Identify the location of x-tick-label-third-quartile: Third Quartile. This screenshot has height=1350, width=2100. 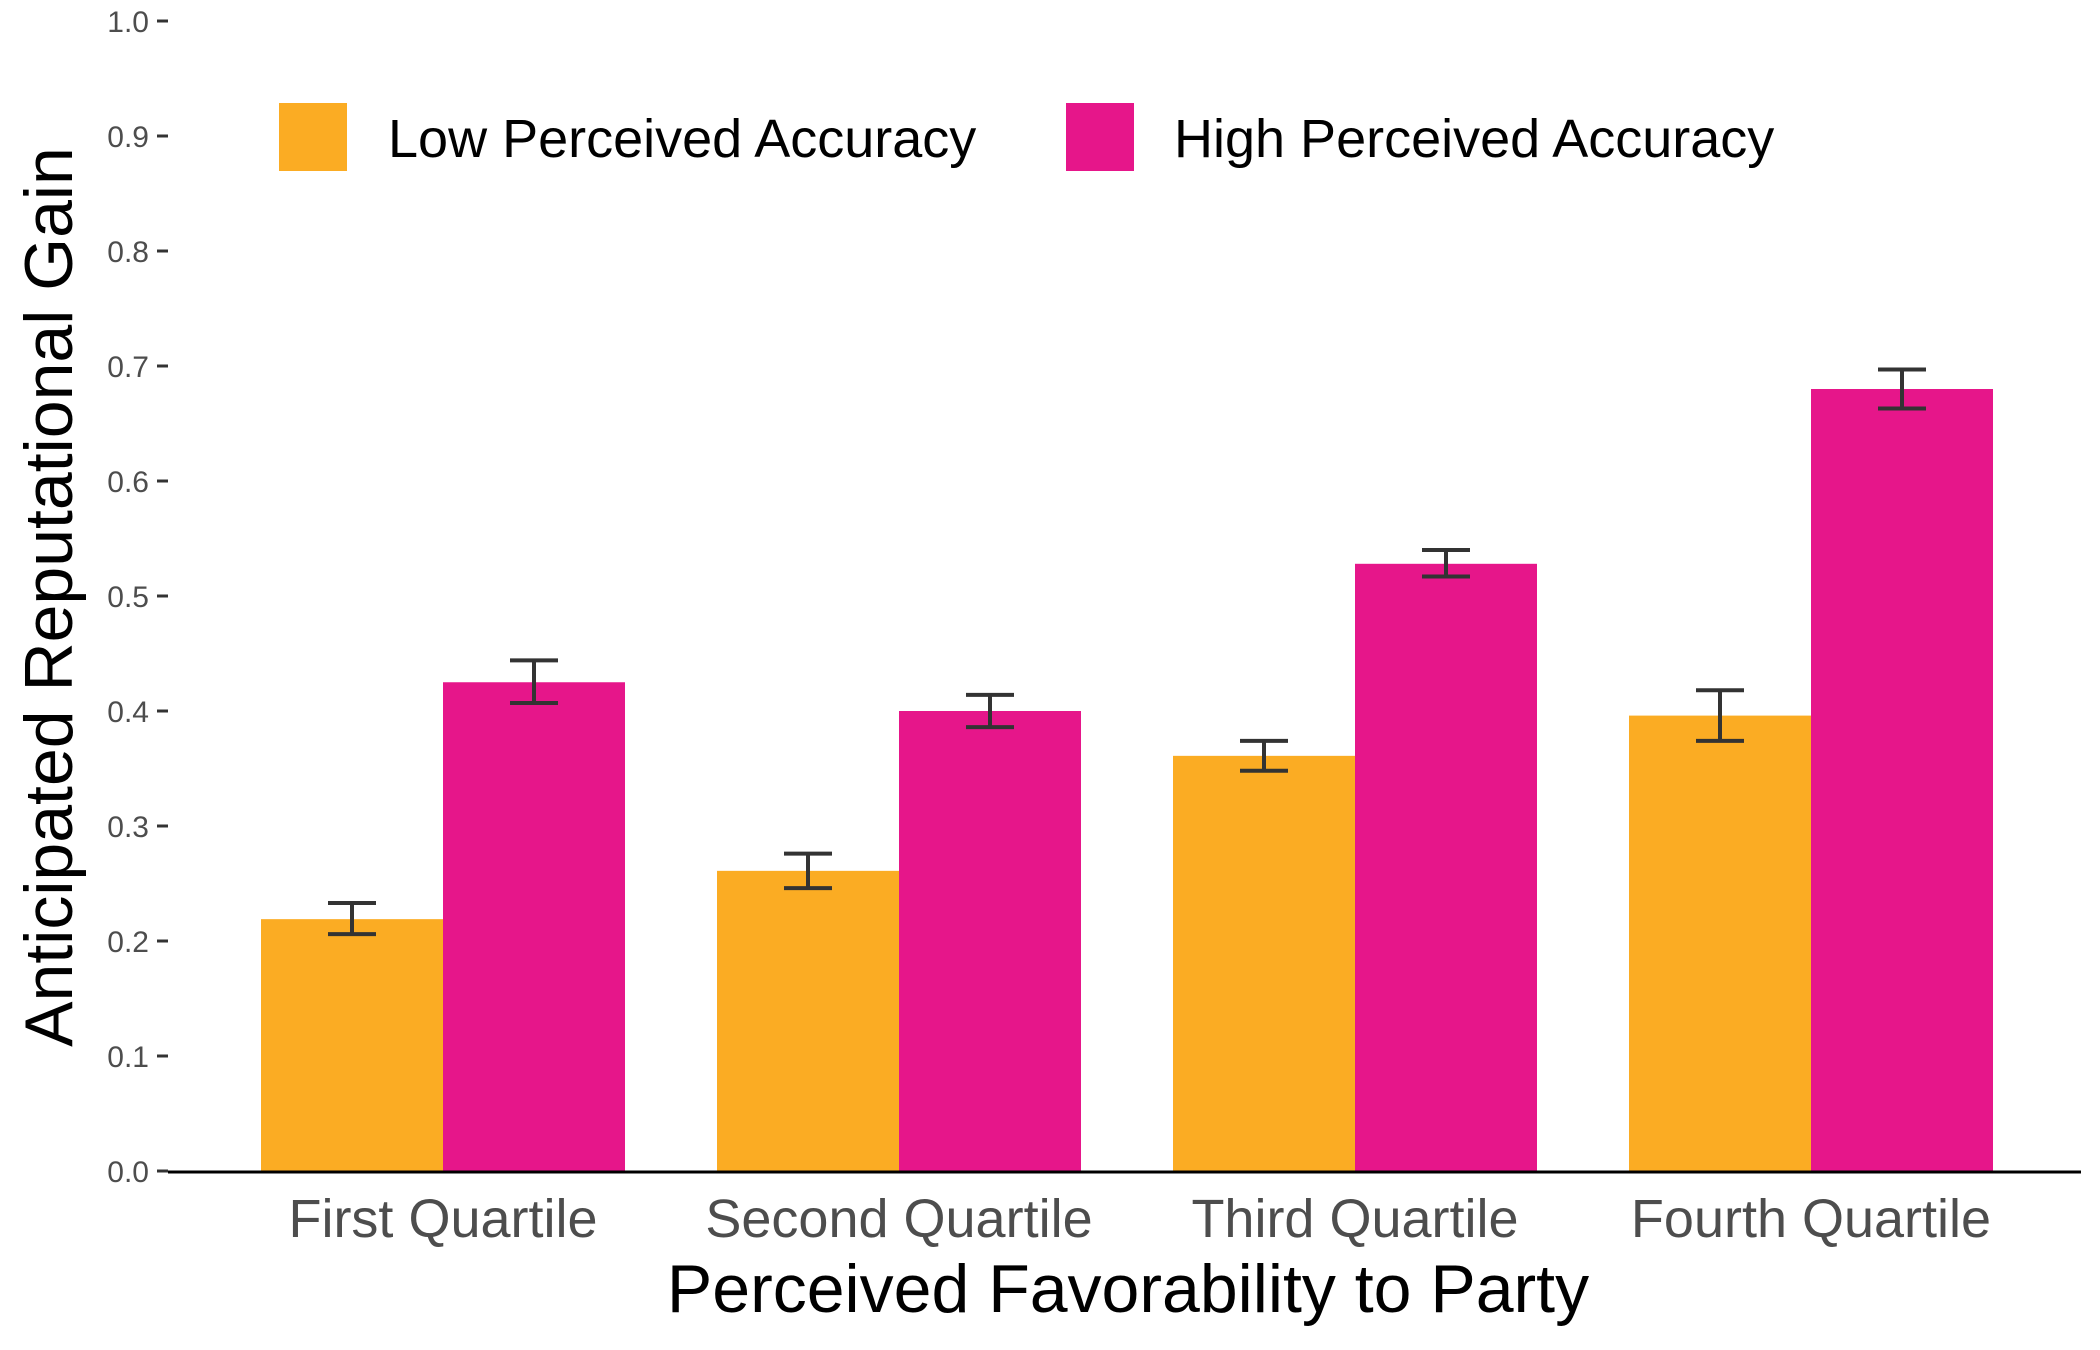
(1354, 1219).